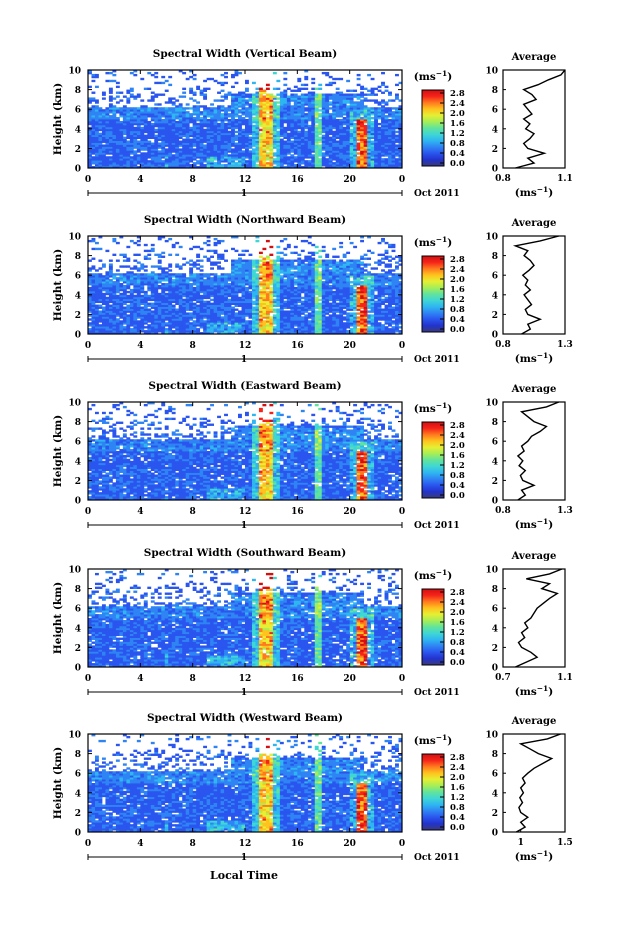  What do you see at coordinates (495, 111) in the screenshot?
I see `average-y-tick-label: 6` at bounding box center [495, 111].